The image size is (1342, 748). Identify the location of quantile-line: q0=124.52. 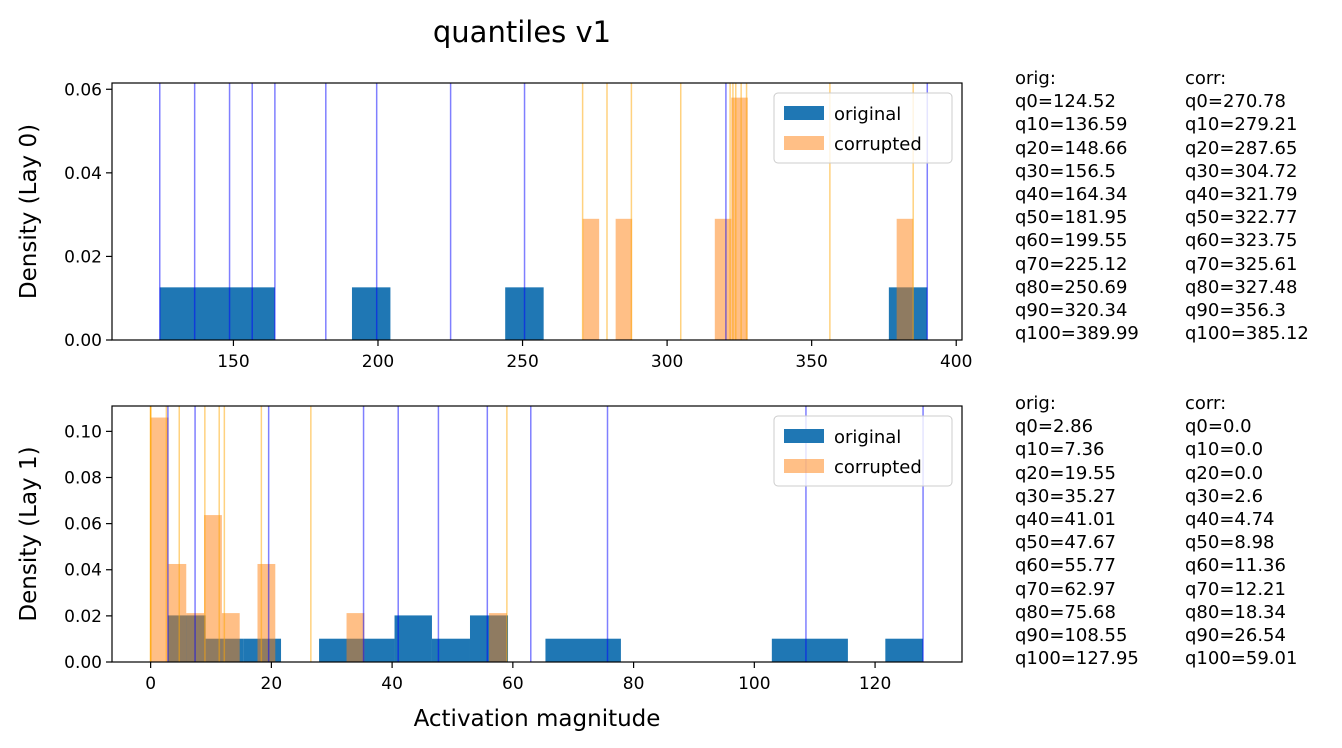
(1065, 102).